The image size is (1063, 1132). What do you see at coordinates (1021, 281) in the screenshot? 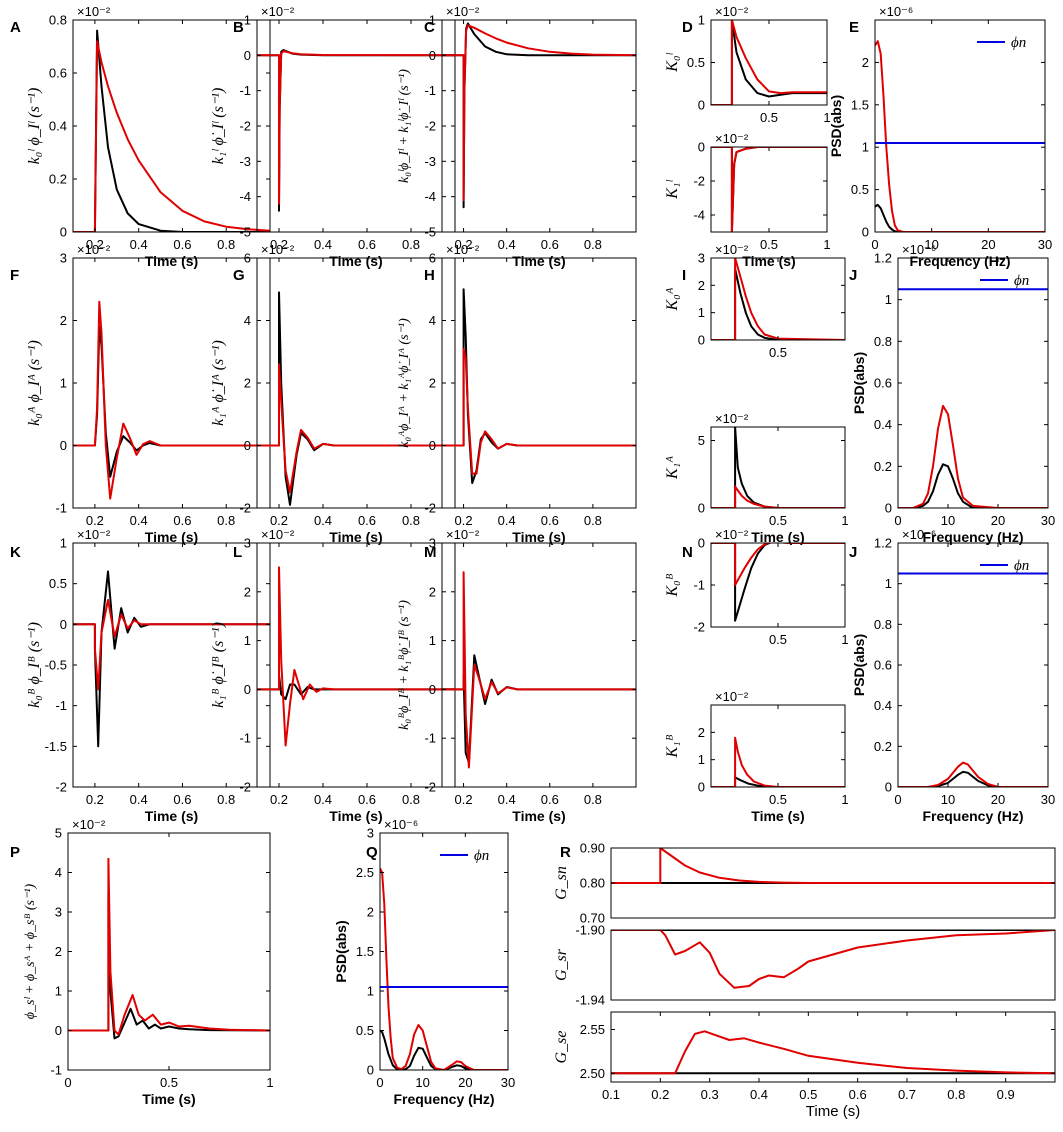
I see `legend-label: ϕn` at bounding box center [1021, 281].